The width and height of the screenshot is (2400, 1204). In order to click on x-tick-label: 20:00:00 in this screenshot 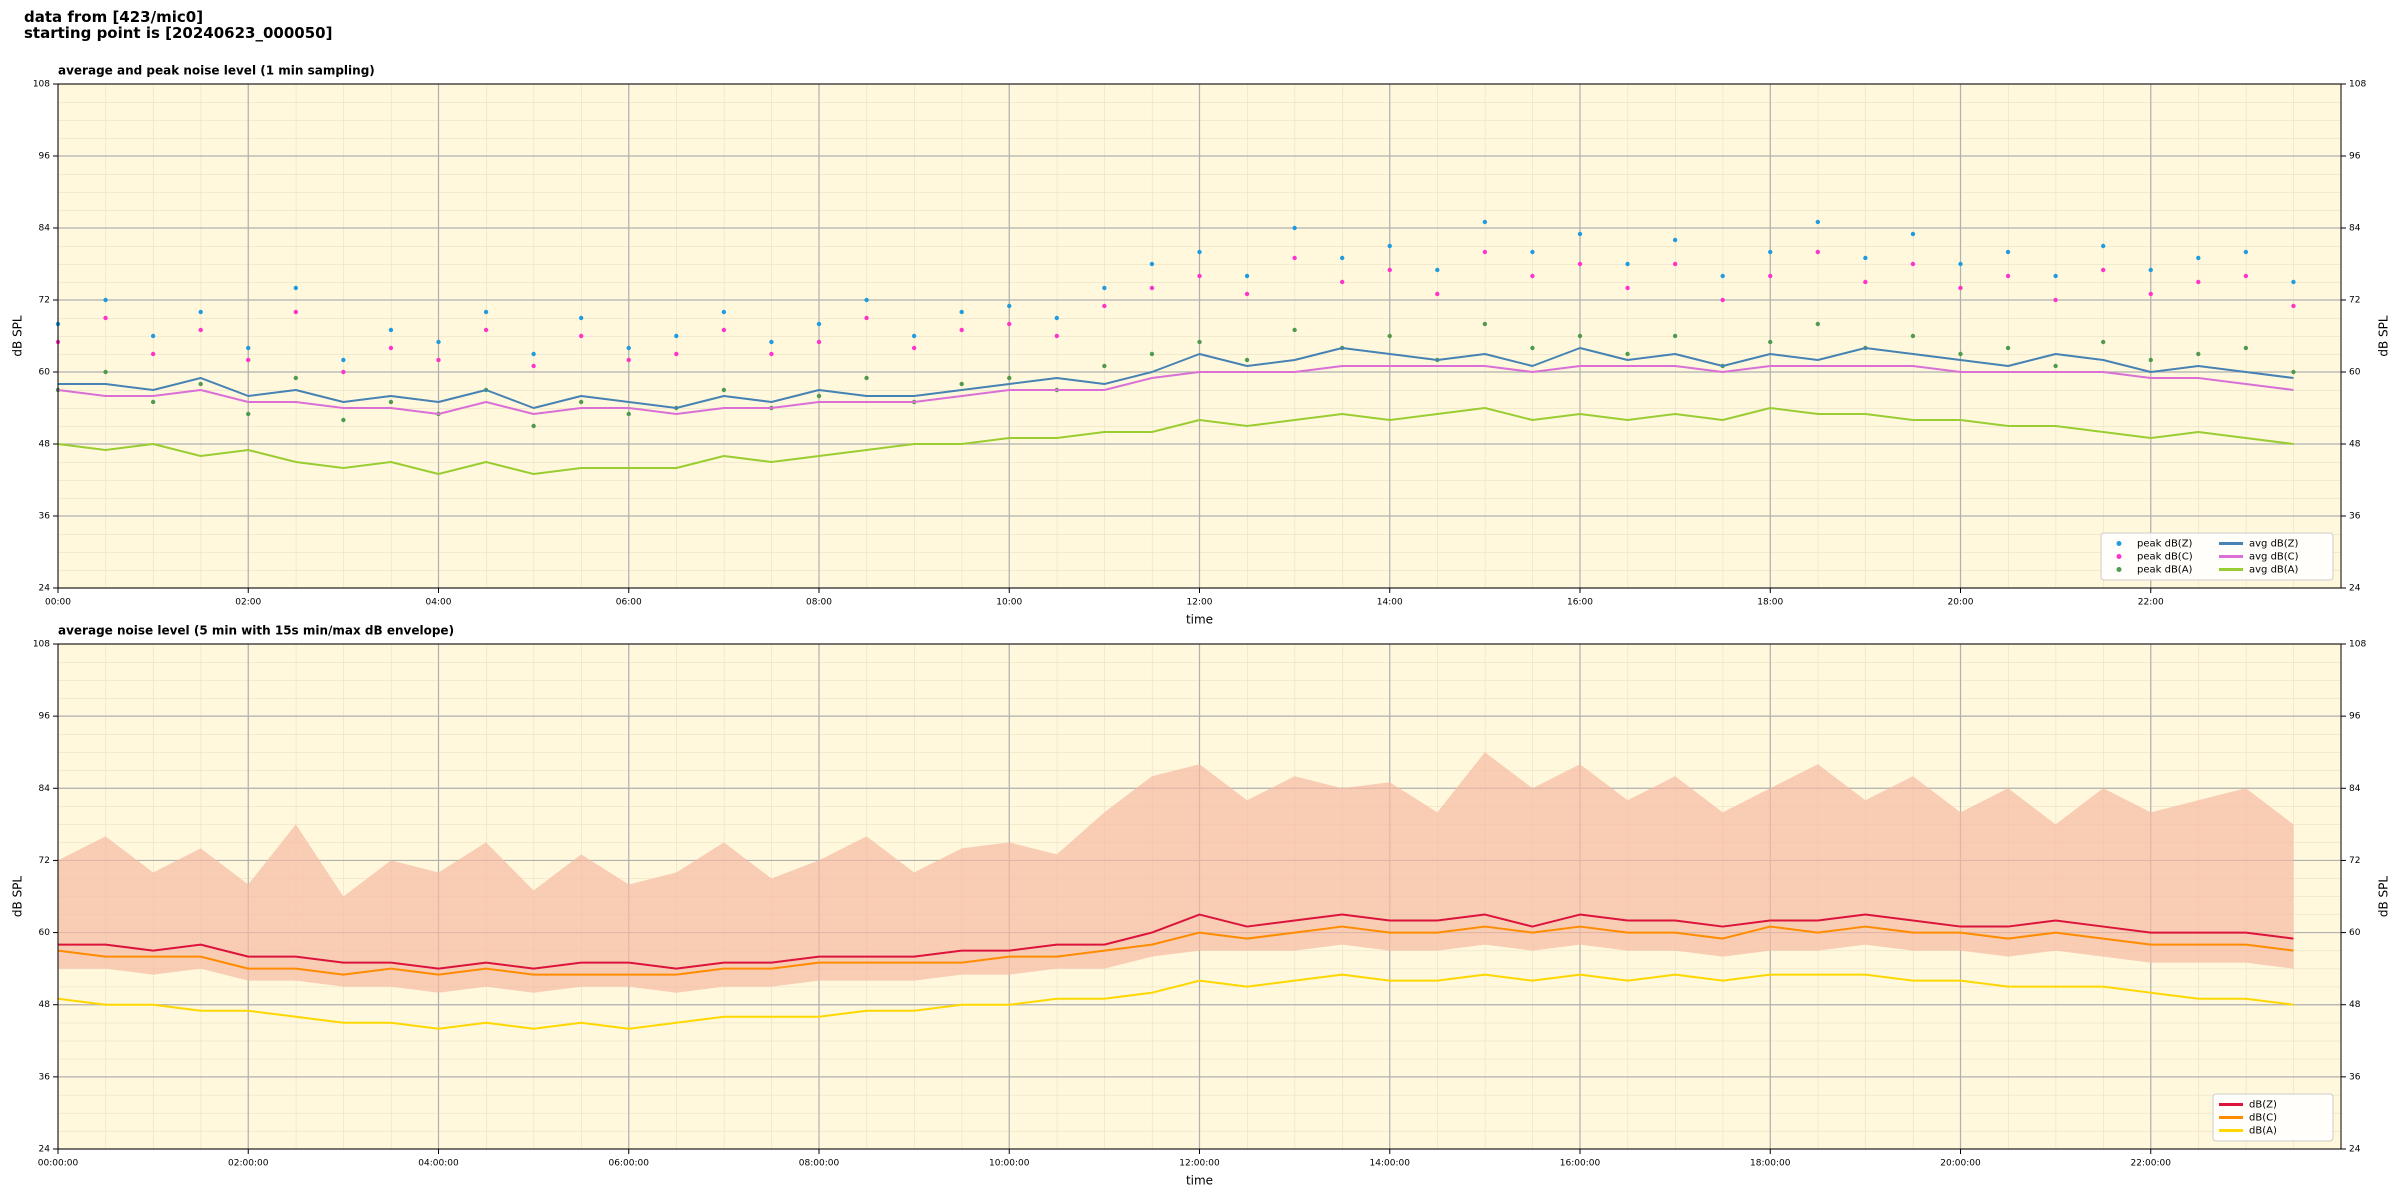, I will do `click(1960, 1164)`.